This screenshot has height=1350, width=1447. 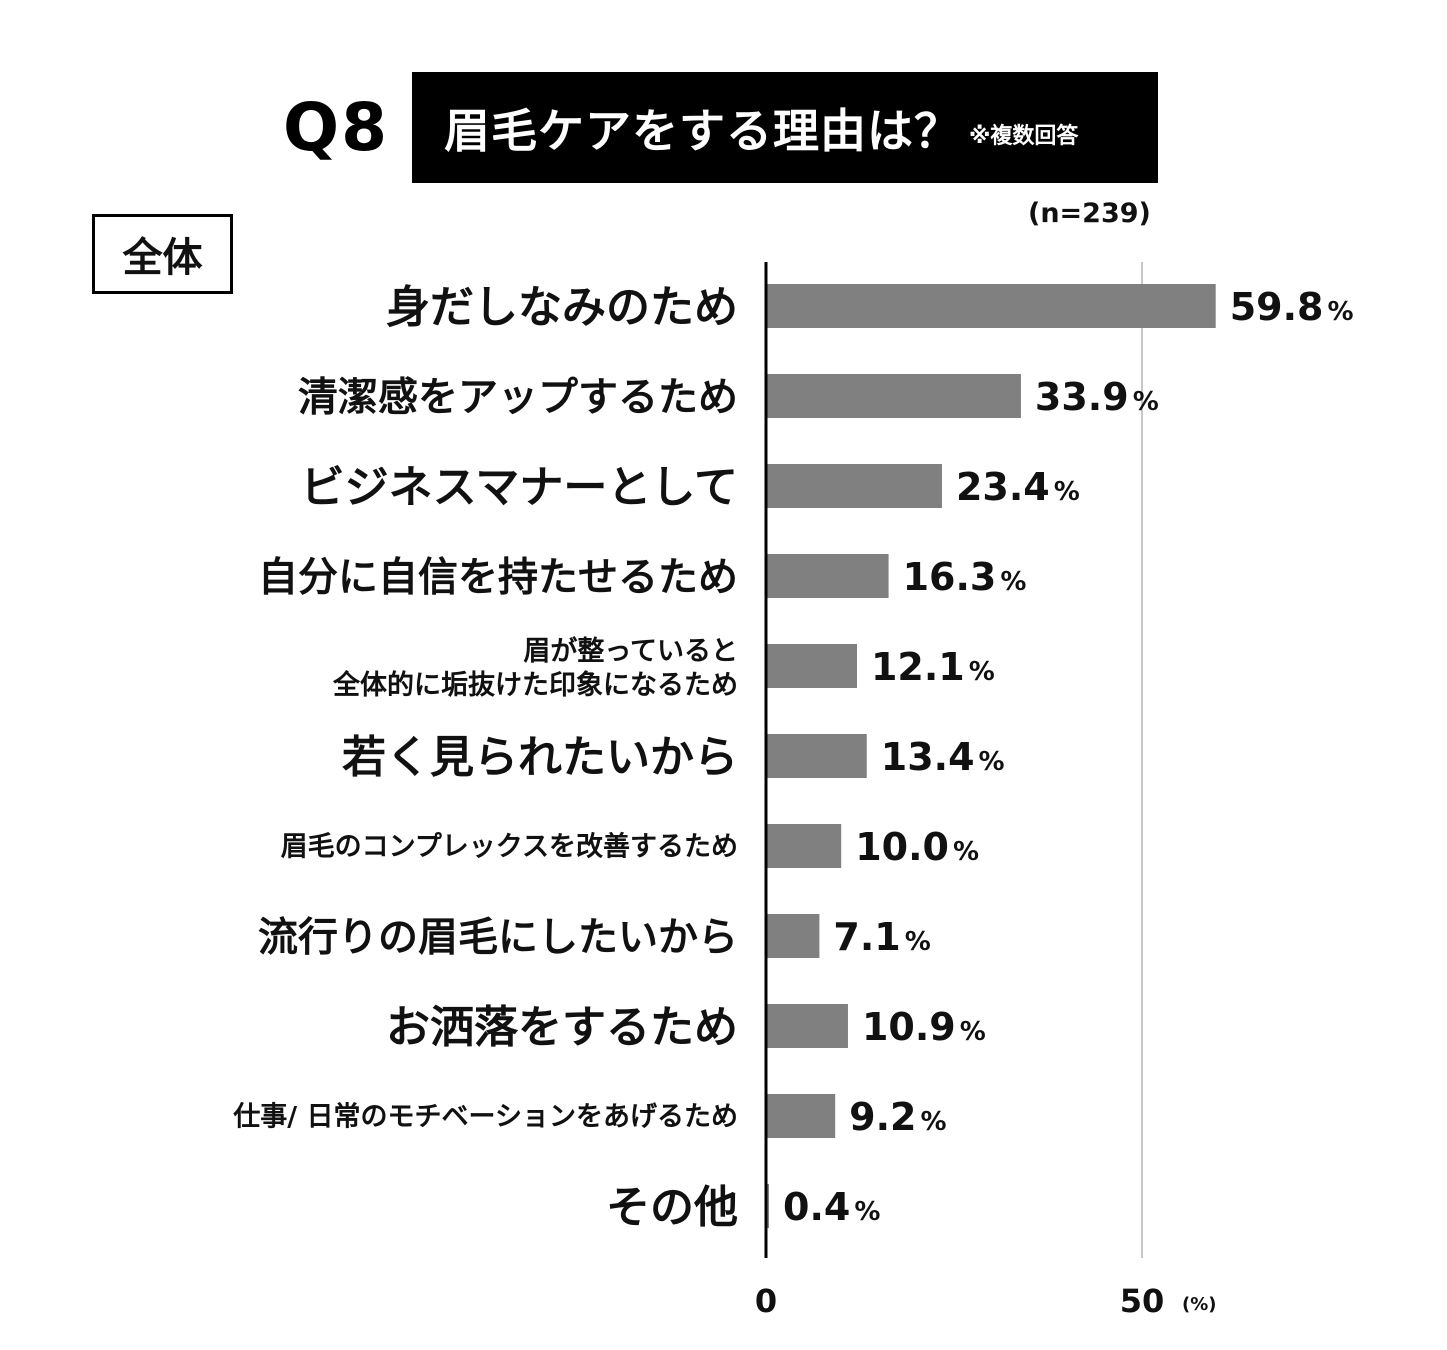 What do you see at coordinates (965, 577) in the screenshot?
I see `value-label: 16.3%` at bounding box center [965, 577].